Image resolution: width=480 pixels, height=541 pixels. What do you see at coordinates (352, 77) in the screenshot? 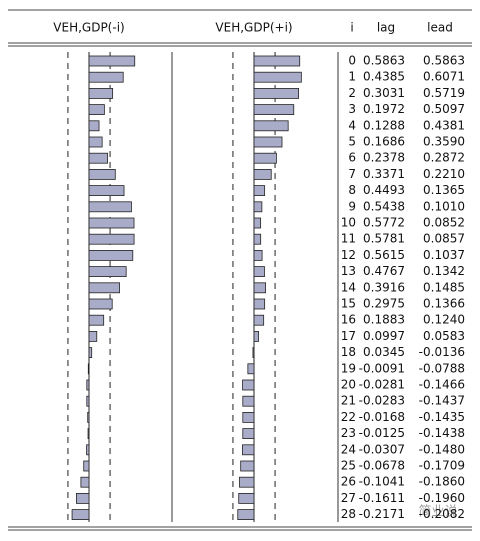
I see `index-label: 1` at bounding box center [352, 77].